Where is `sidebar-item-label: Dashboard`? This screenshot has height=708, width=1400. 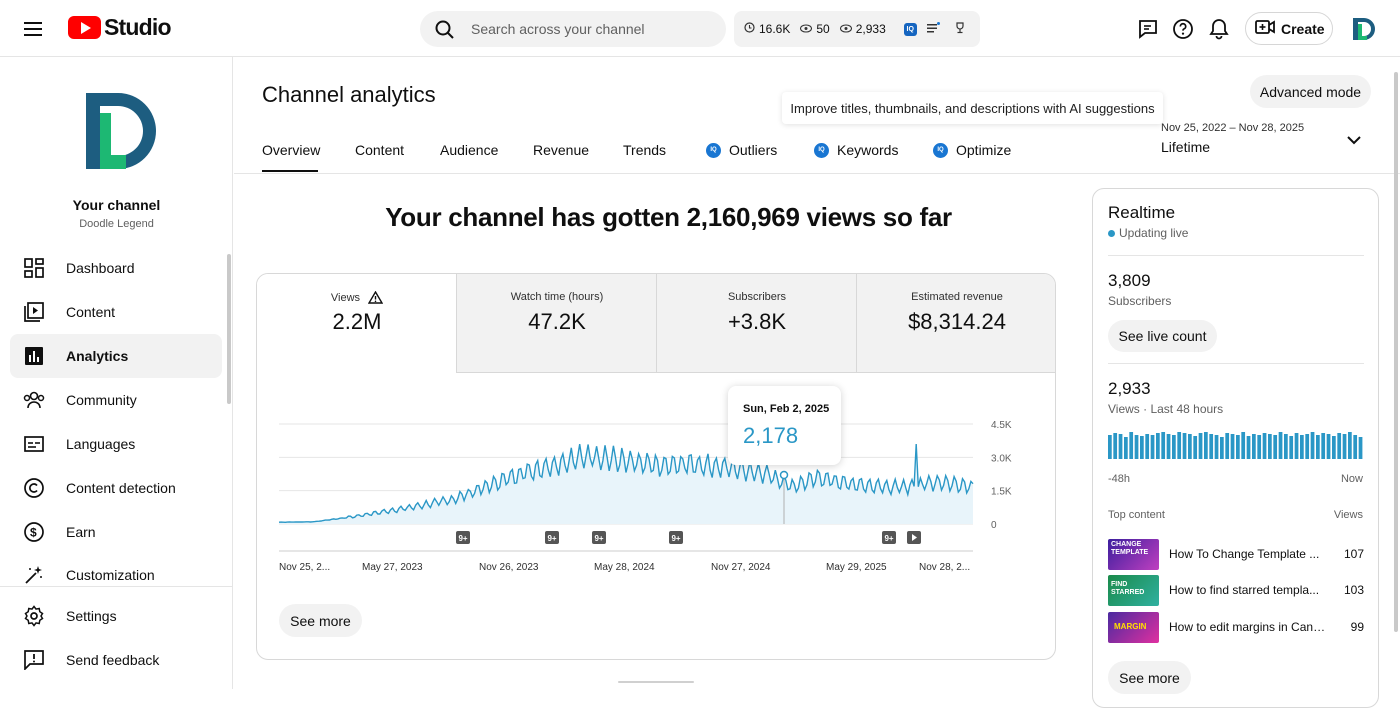
sidebar-item-label: Dashboard is located at coordinates (100, 268).